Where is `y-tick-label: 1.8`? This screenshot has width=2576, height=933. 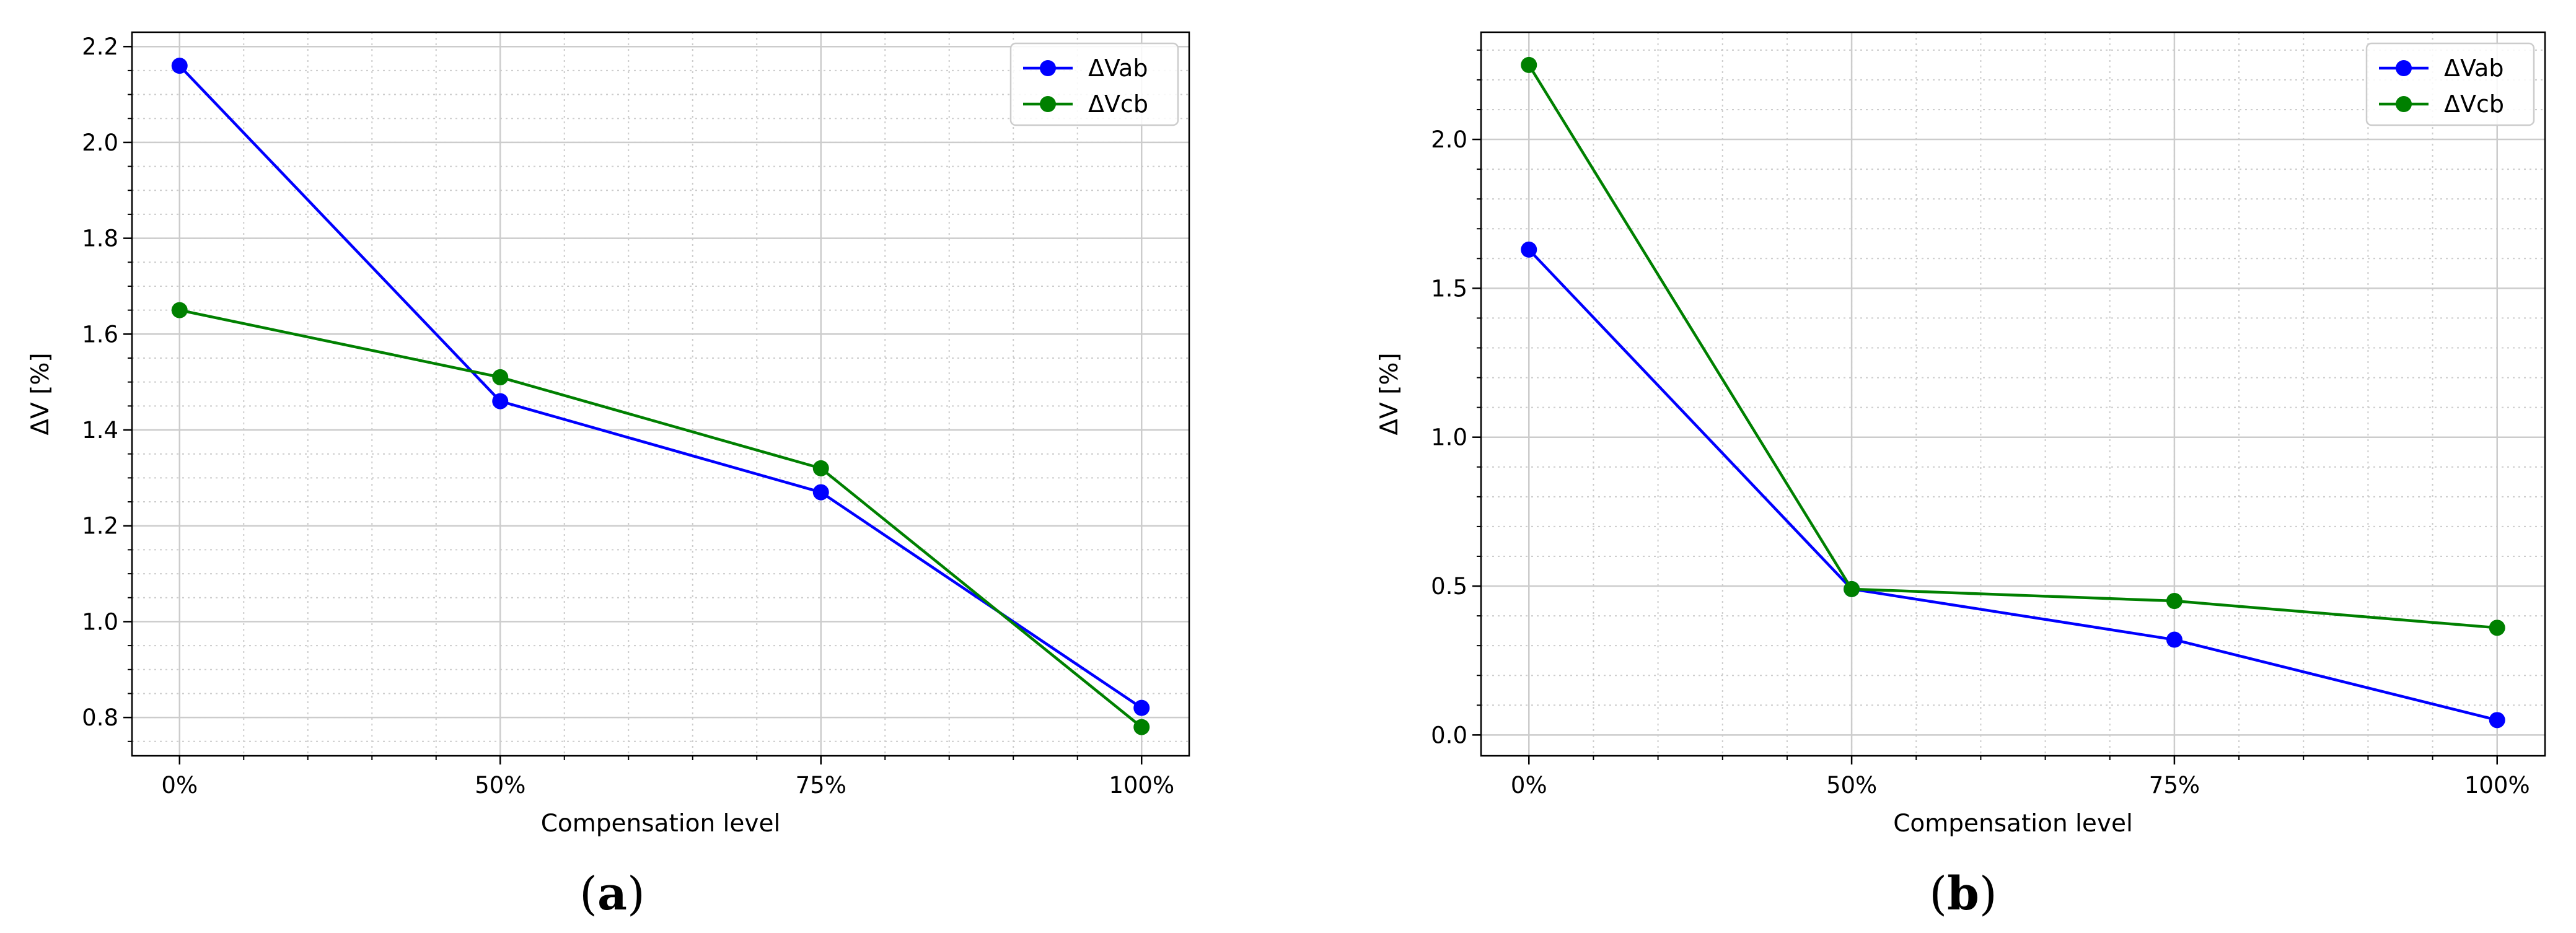
y-tick-label: 1.8 is located at coordinates (100, 239).